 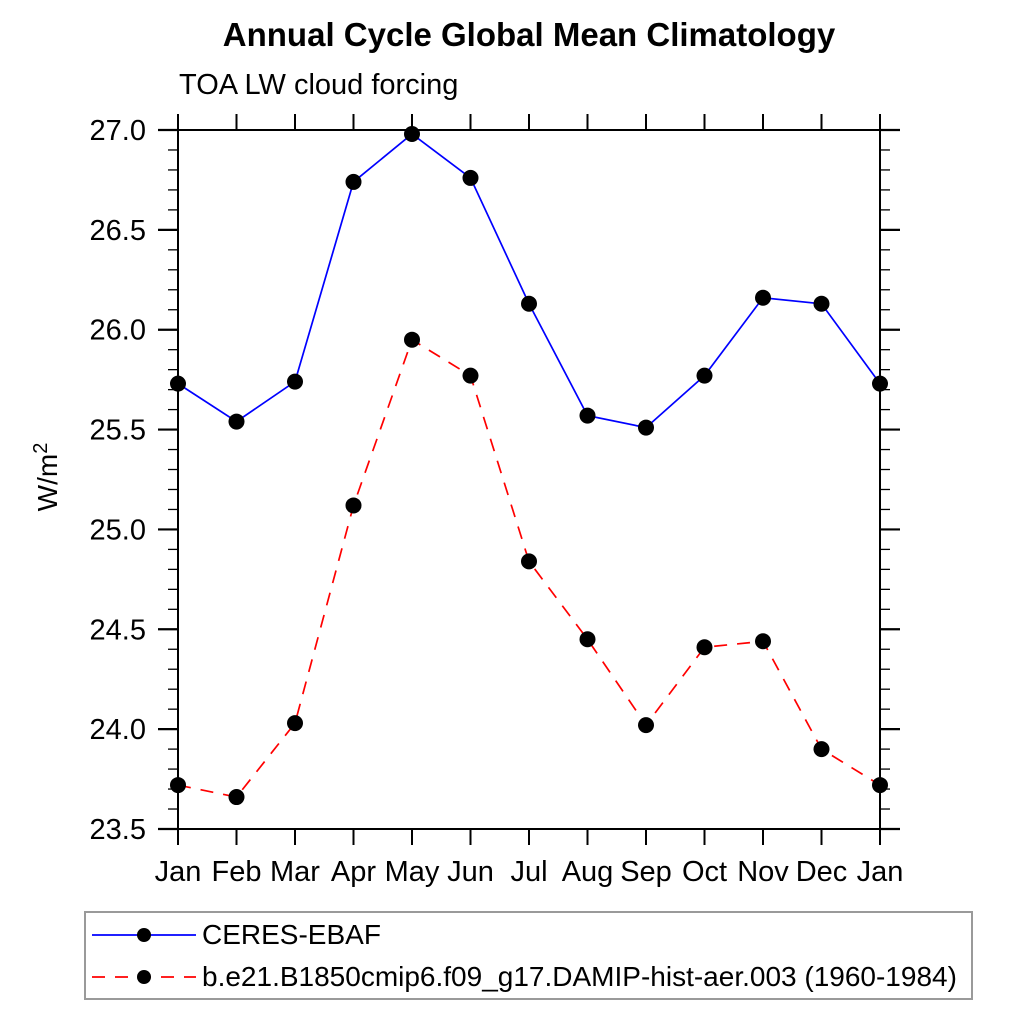 I want to click on svg-text: Nov, so click(x=763, y=872).